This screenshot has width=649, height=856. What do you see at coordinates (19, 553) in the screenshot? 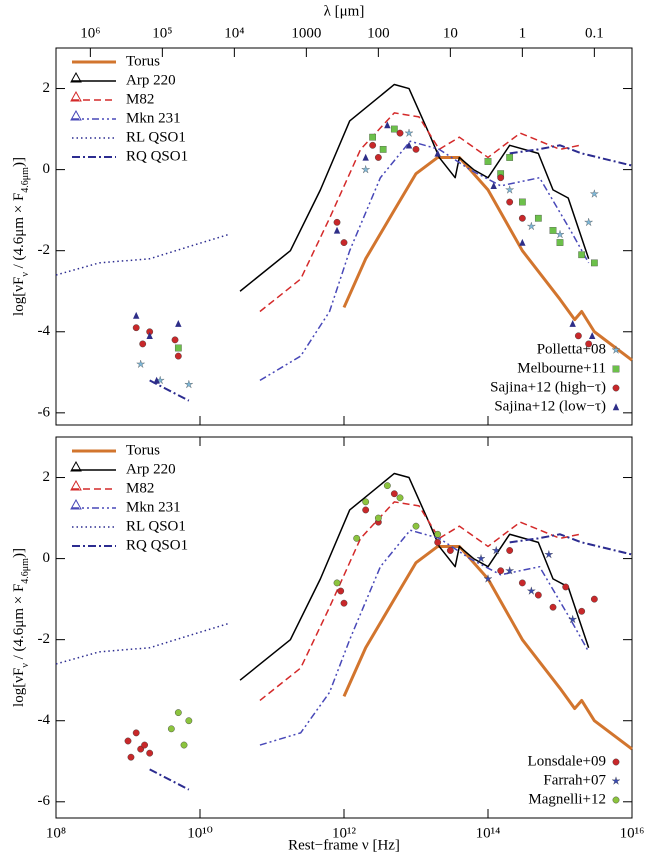
I see `y-axis-label-part: )]` at bounding box center [19, 553].